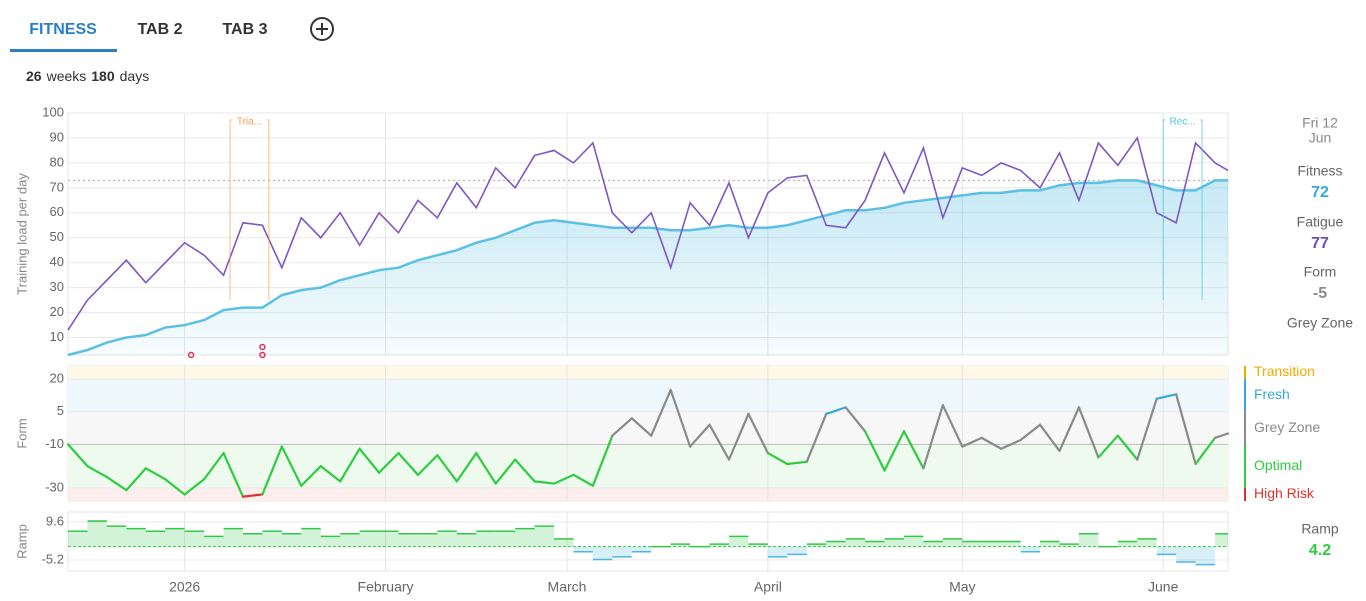 Image resolution: width=1366 pixels, height=601 pixels. Describe the element at coordinates (244, 29) in the screenshot. I see `tab: TAB 3` at that location.